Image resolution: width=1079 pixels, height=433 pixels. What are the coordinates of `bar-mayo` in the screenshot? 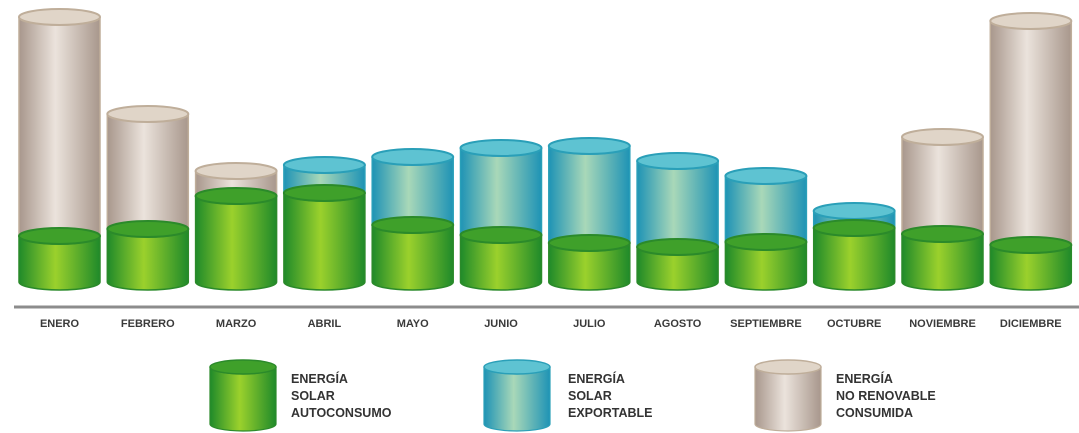 It's located at (413, 219).